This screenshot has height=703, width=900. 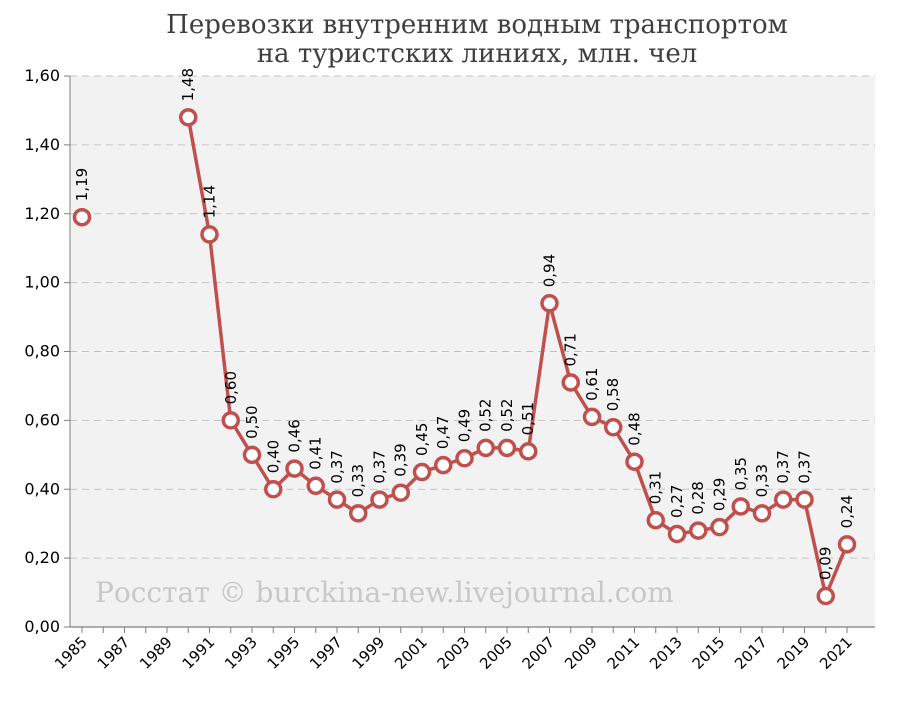 What do you see at coordinates (465, 425) in the screenshot?
I see `data-label: 0,49` at bounding box center [465, 425].